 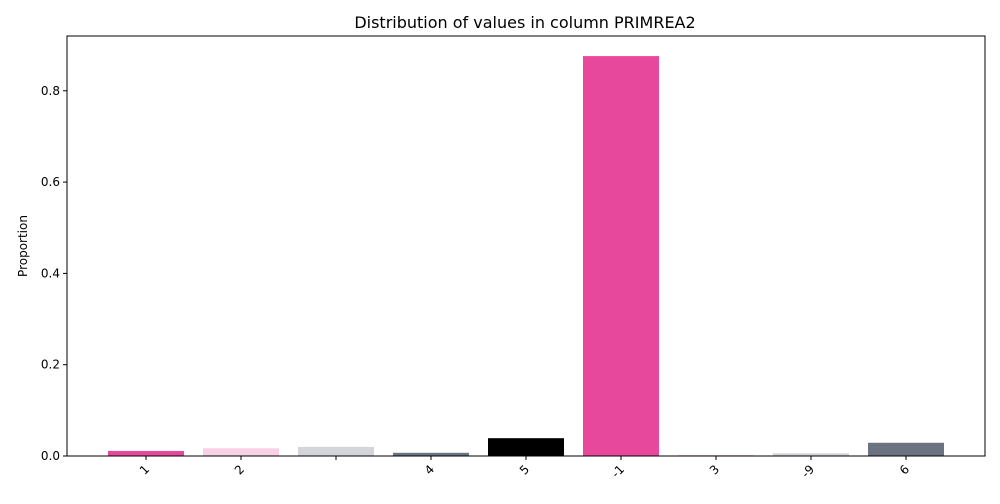 I want to click on x-ticks-group: 1 2 4 5 -1 3 -9 6, so click(x=524, y=468).